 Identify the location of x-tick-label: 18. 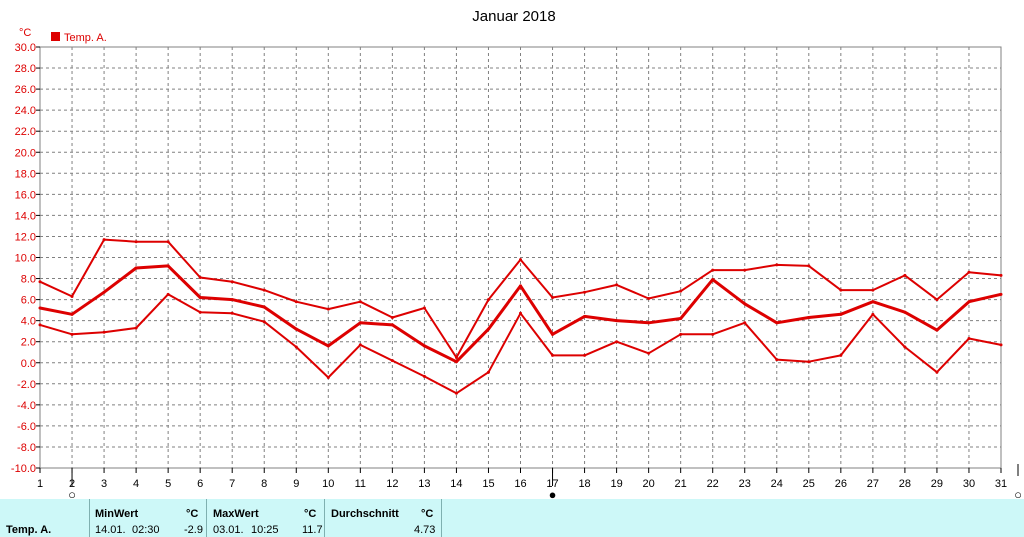
(584, 484).